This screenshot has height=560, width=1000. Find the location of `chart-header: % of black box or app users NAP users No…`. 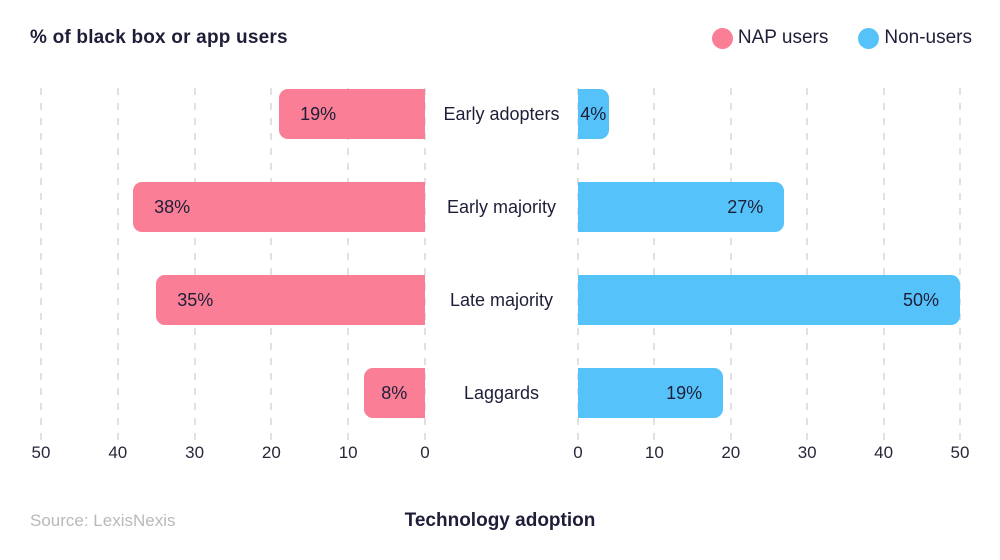

chart-header: % of black box or app users NAP users No… is located at coordinates (501, 38).